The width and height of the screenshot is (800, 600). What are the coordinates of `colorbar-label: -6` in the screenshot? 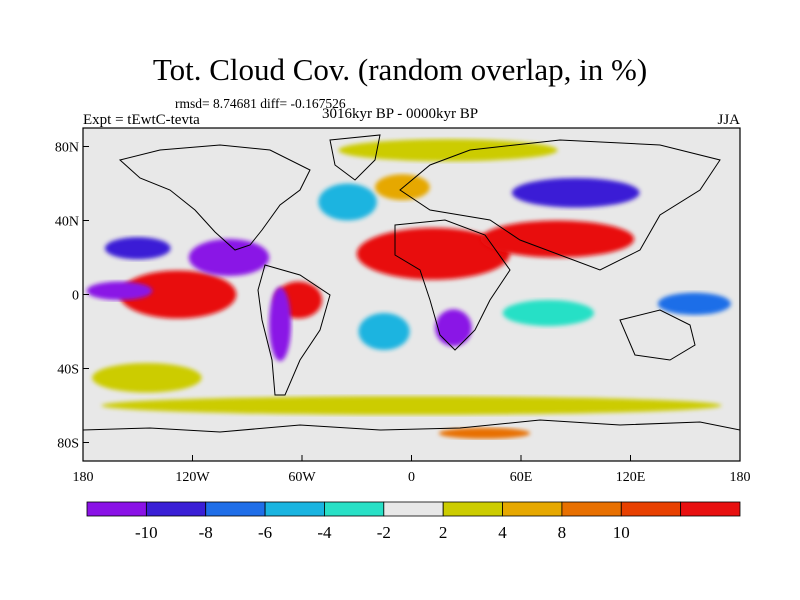 It's located at (265, 532).